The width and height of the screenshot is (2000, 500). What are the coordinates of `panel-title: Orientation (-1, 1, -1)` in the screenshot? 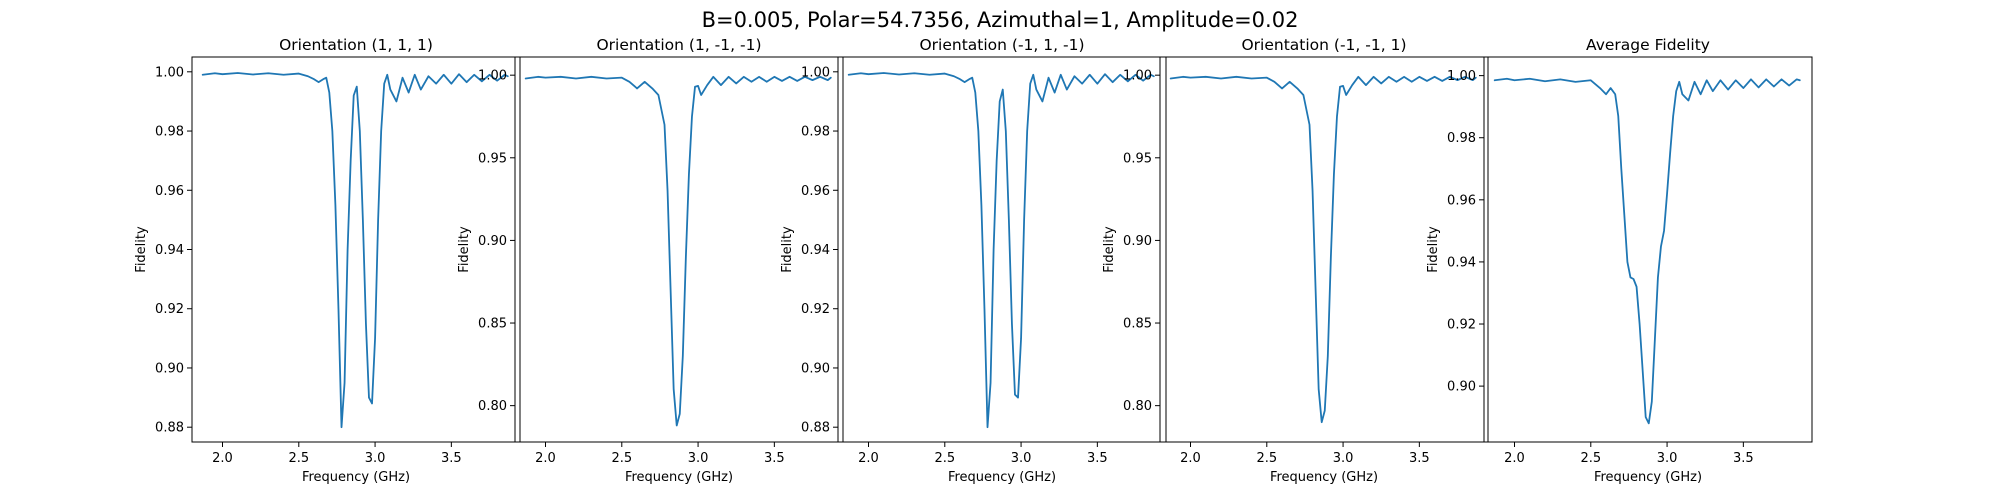 It's located at (1001, 45).